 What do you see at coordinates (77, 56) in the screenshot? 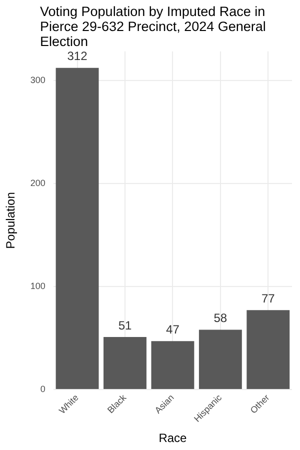
I see `data-label: 312` at bounding box center [77, 56].